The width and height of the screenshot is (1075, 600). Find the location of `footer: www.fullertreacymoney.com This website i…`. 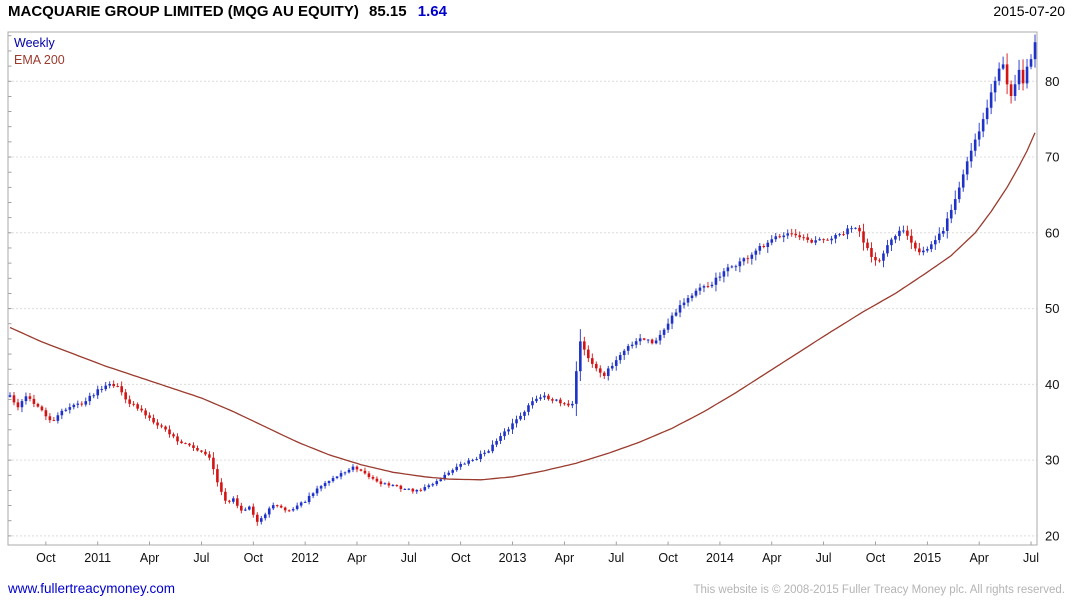

footer: www.fullertreacymoney.com This website i… is located at coordinates (536, 588).